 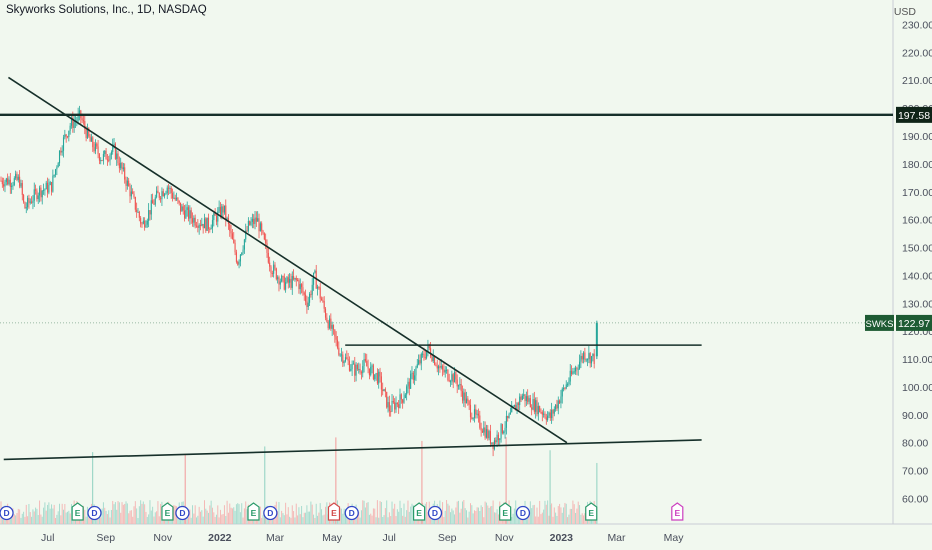 What do you see at coordinates (362, 538) in the screenshot?
I see `time-axis: Jul Sep Nov 2022 Mar May Jul Sep Nov 2023 Mar May` at bounding box center [362, 538].